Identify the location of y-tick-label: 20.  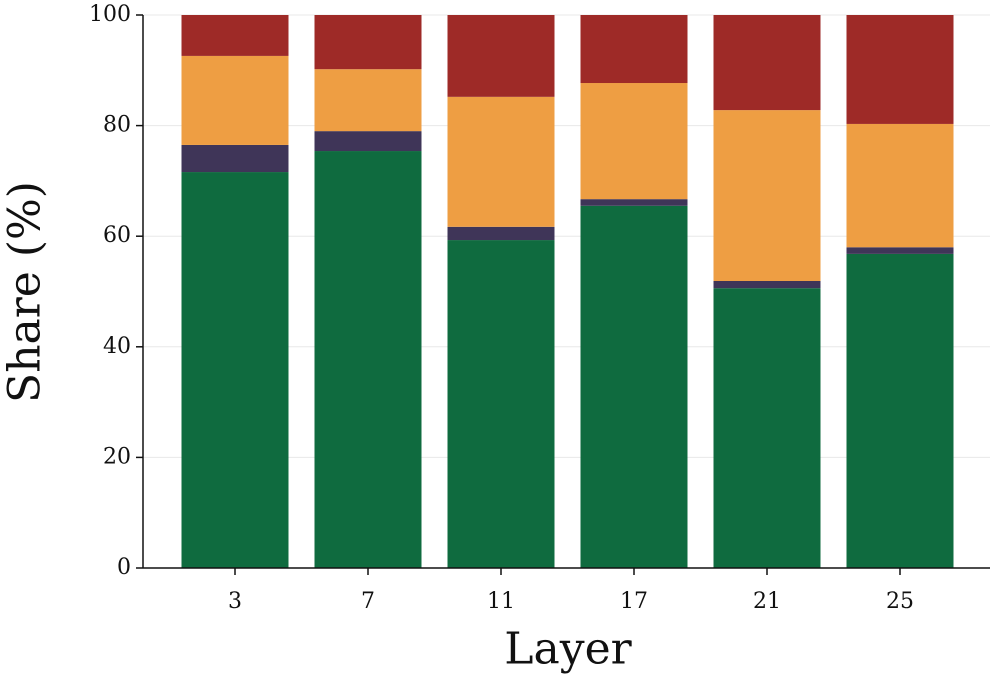
(117, 456).